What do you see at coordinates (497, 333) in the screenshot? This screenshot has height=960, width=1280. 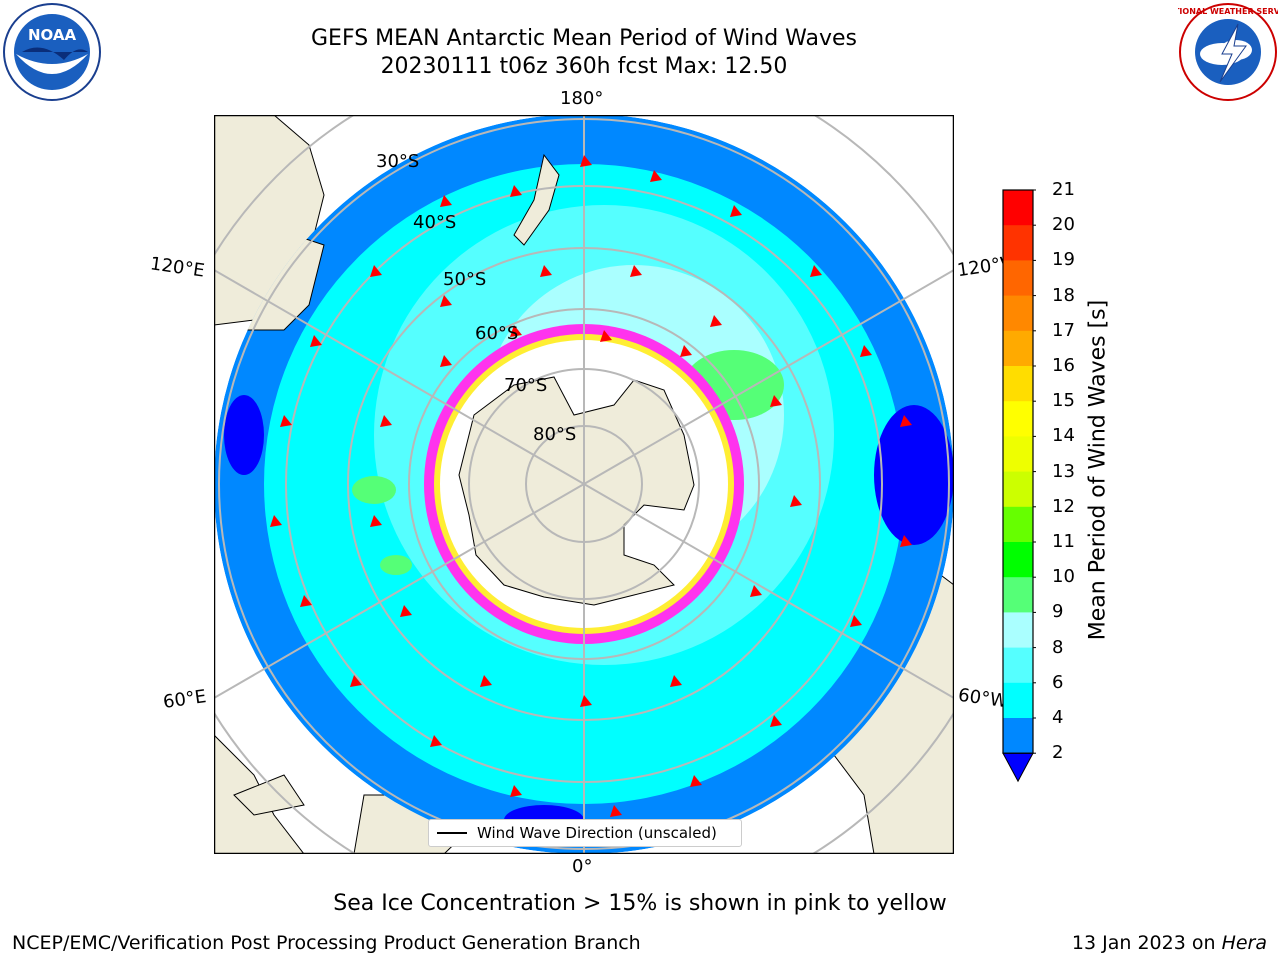 I see `lat-label-60s: 60°S` at bounding box center [497, 333].